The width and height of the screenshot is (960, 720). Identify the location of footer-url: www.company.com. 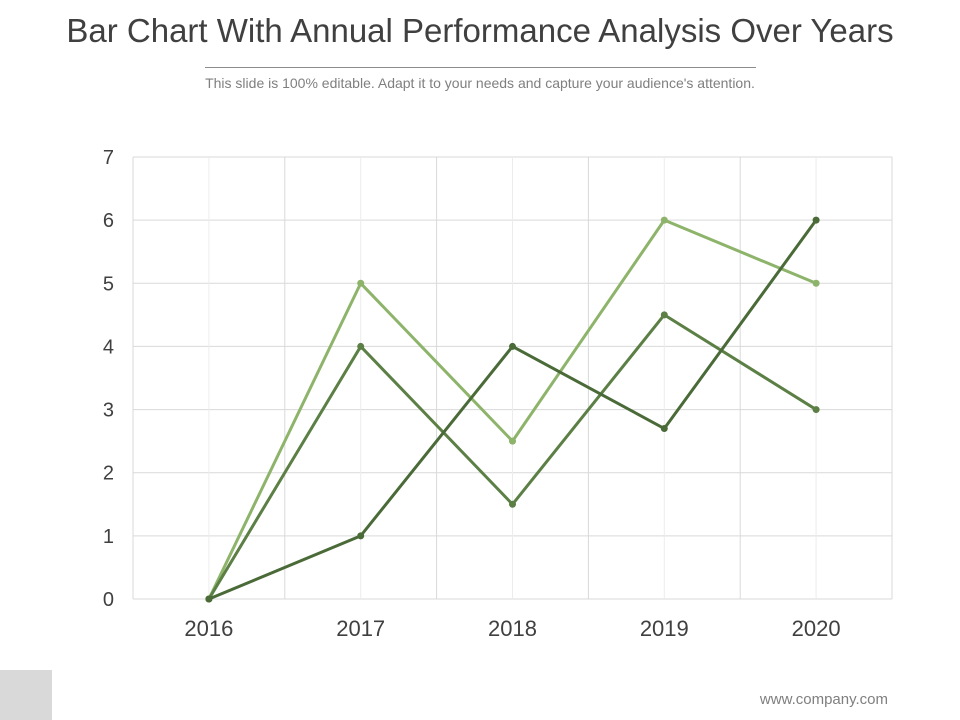
(823, 699).